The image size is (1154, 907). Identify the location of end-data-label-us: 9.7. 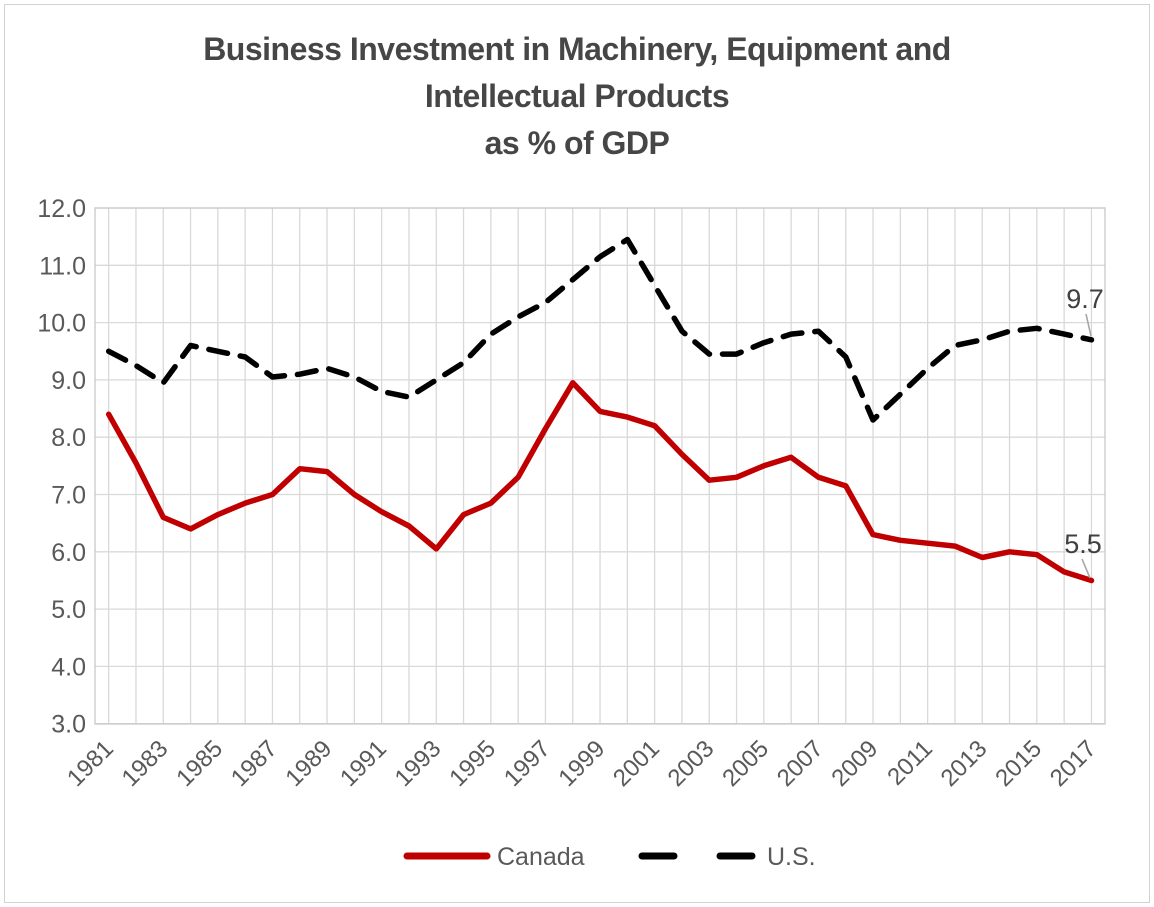
(1085, 299).